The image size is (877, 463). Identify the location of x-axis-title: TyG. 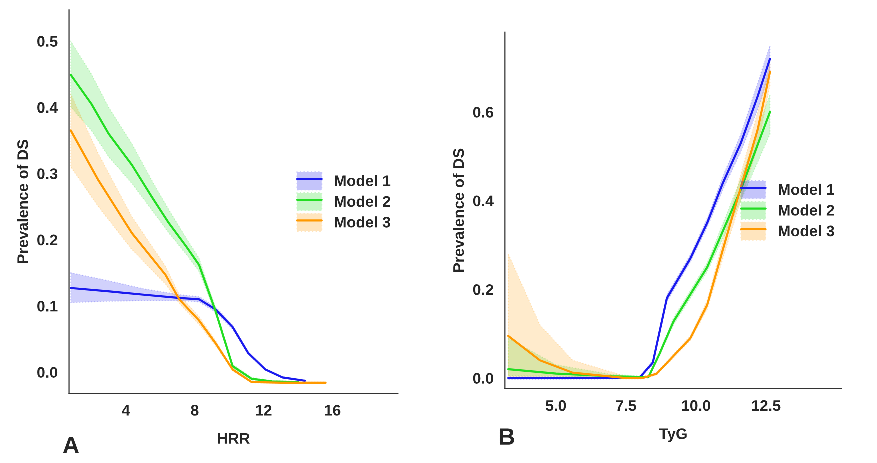
(673, 435).